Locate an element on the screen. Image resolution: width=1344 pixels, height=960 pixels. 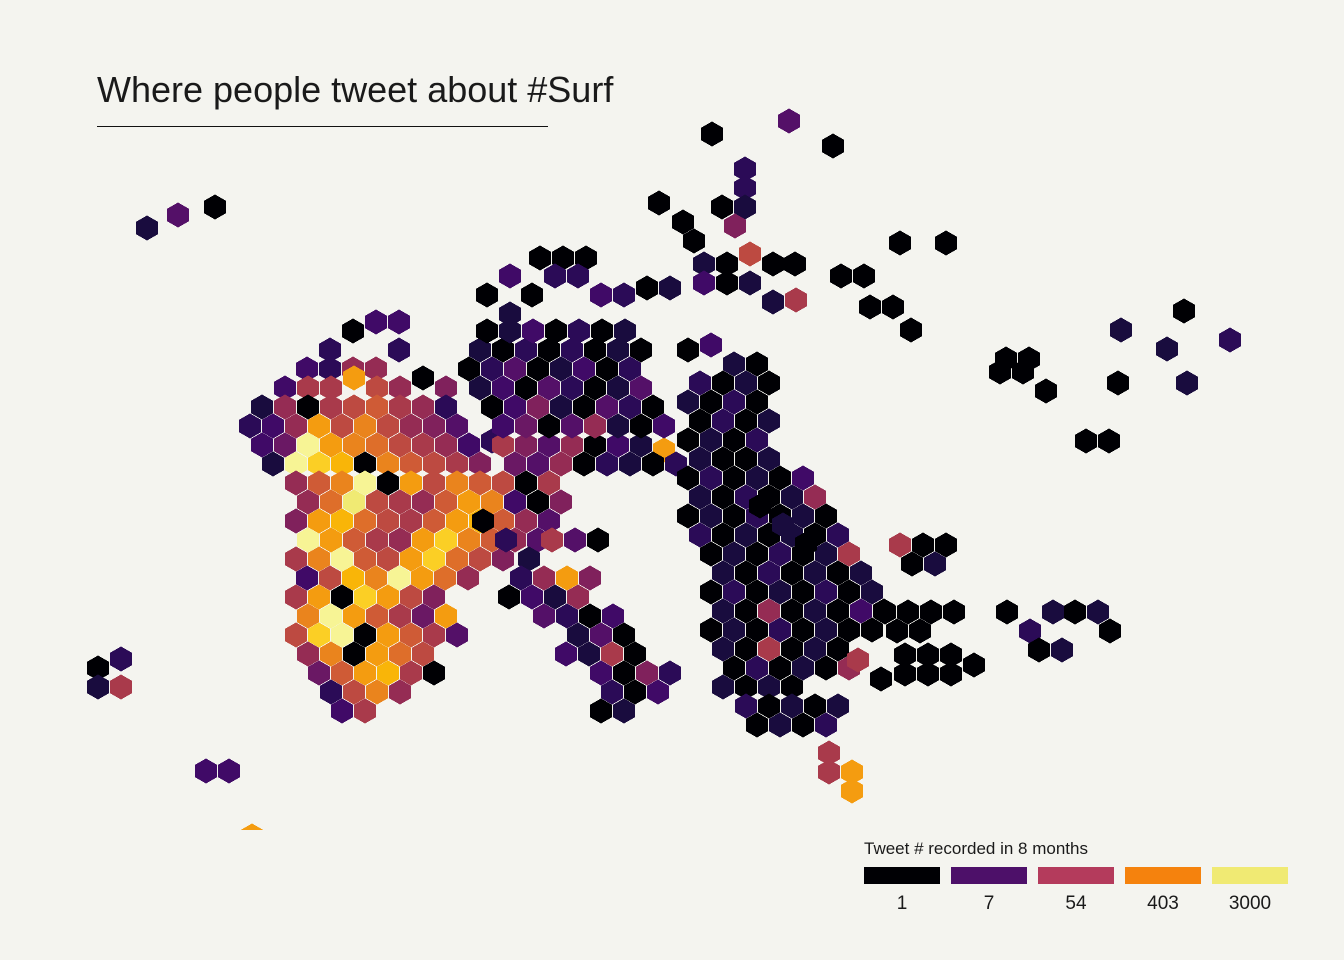
legend-tick-label: 1 is located at coordinates (902, 903).